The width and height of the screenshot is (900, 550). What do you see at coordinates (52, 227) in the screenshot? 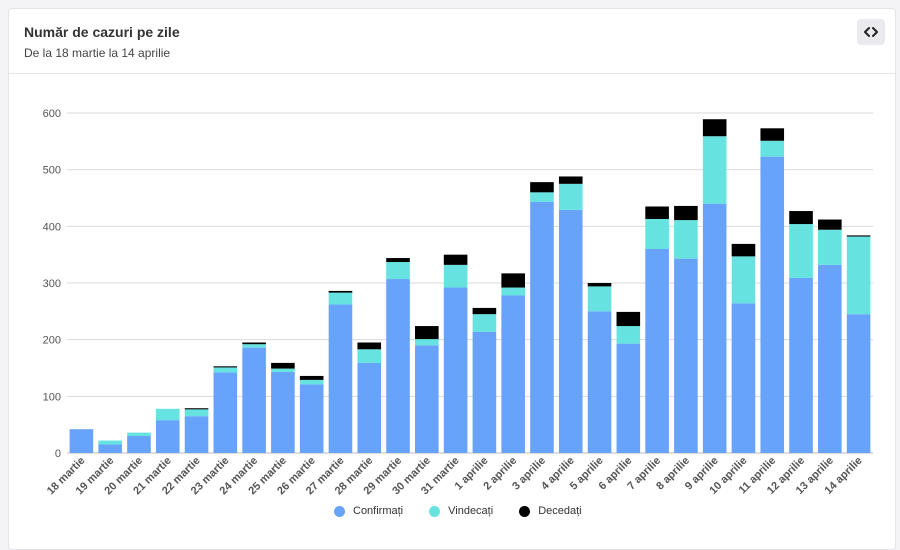
I see `y-tick-label: 400` at bounding box center [52, 227].